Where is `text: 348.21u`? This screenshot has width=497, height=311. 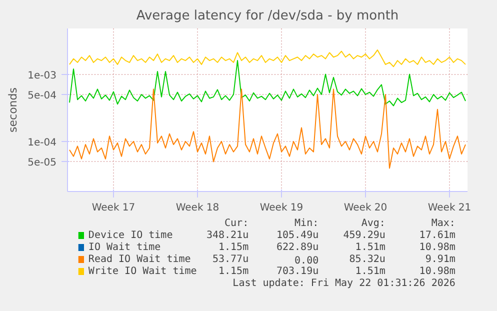 text: 348.21u is located at coordinates (227, 235).